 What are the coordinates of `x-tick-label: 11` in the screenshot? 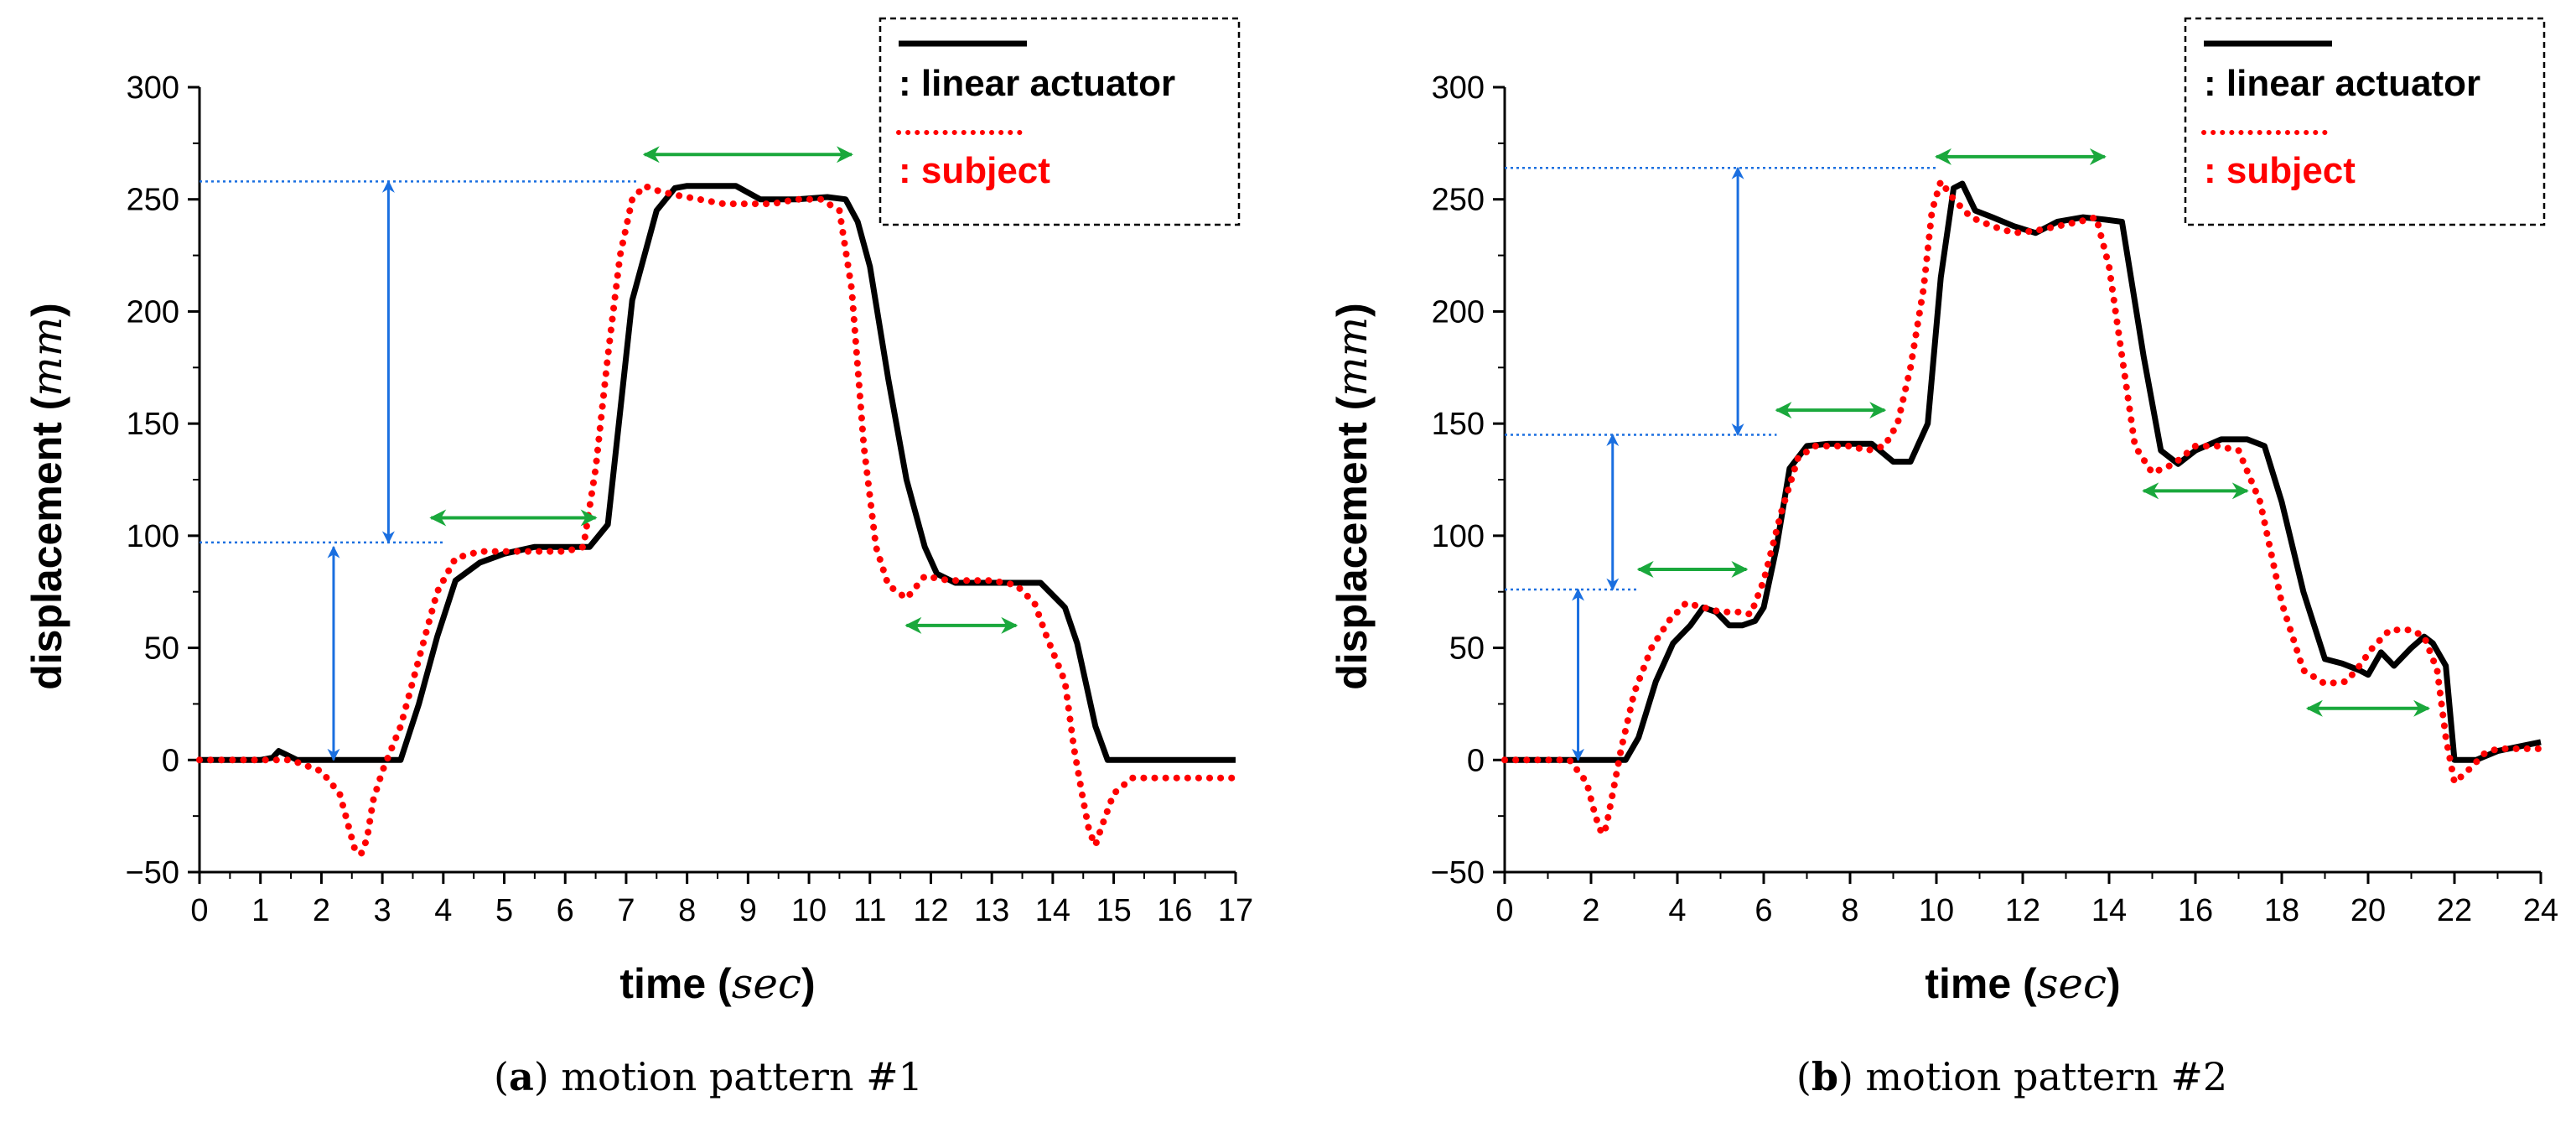 It's located at (869, 910).